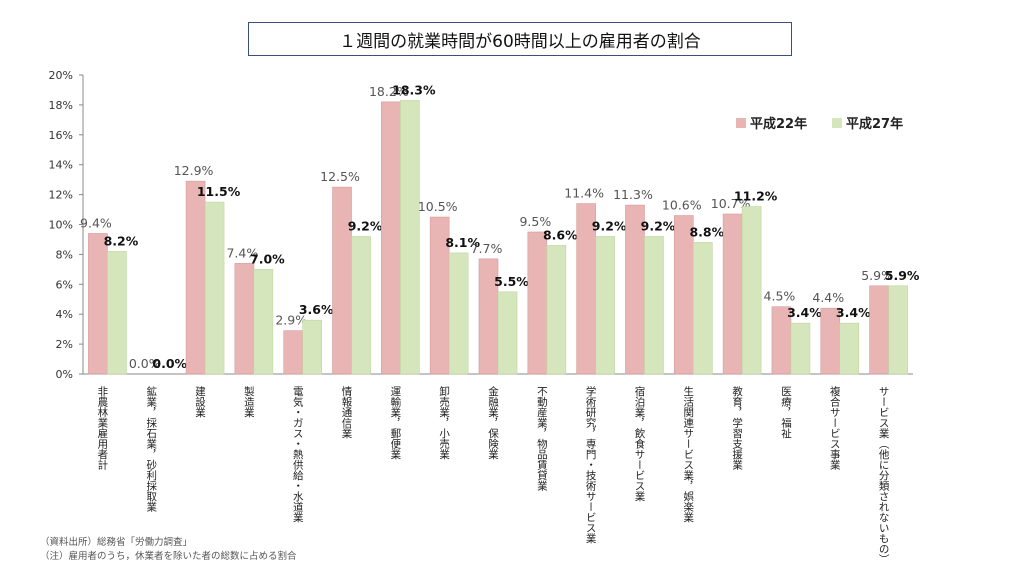 Image resolution: width=1024 pixels, height=580 pixels. Describe the element at coordinates (874, 124) in the screenshot. I see `legend-label: 平成27年` at that location.